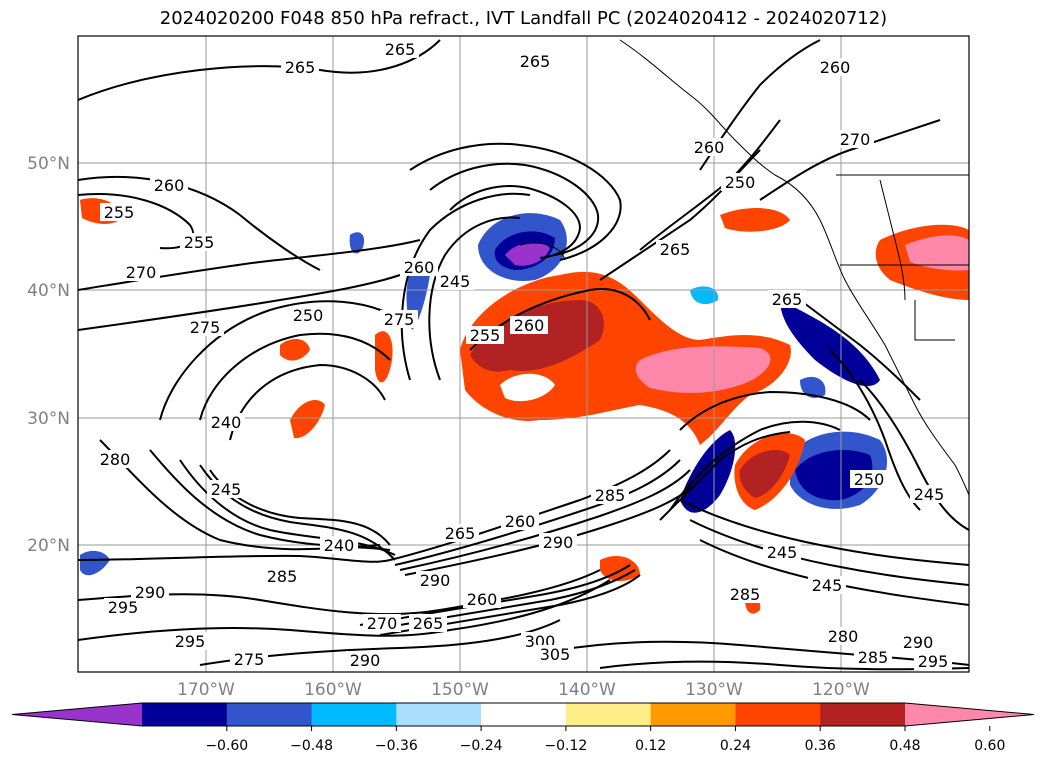 This screenshot has height=765, width=1047. What do you see at coordinates (904, 746) in the screenshot?
I see `colorbar-tick-label: 0.48` at bounding box center [904, 746].